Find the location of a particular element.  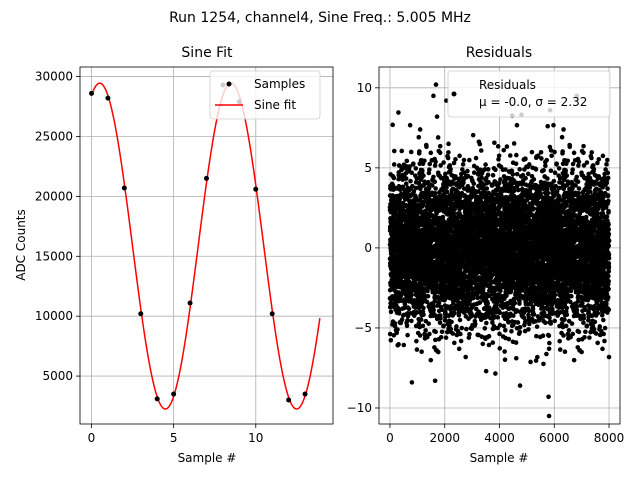

legend-samples-label: Samples is located at coordinates (279, 84).